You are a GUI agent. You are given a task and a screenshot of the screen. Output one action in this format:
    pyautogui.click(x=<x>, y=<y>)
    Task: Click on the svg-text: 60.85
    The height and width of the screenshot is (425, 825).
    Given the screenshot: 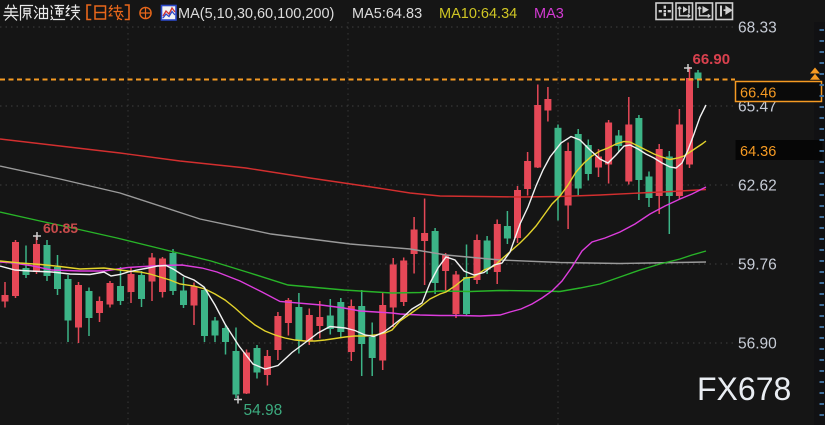 What is the action you would take?
    pyautogui.click(x=60, y=228)
    